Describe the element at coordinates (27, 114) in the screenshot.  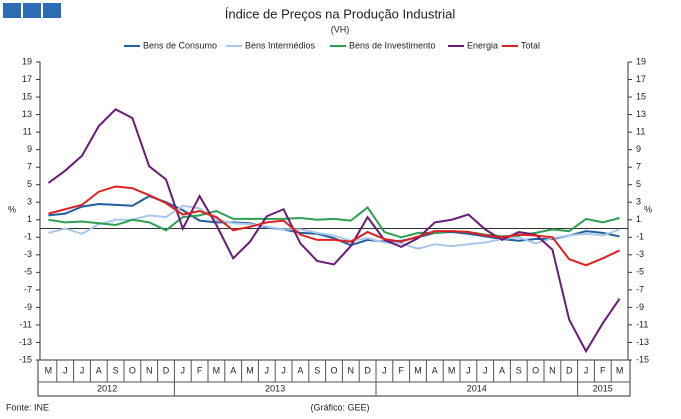
I see `y-tick-label: 13` at that location.